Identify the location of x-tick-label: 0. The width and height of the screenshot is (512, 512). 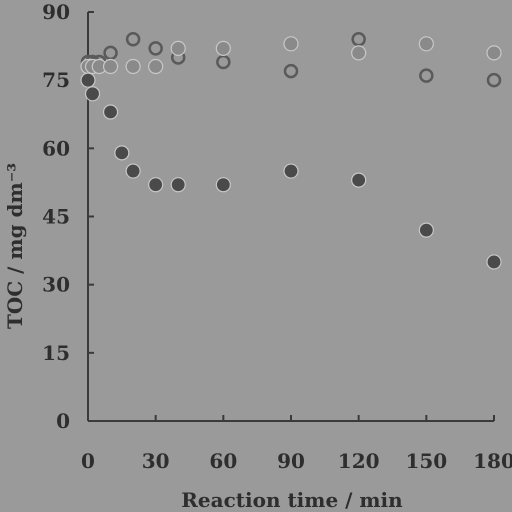
(88, 461).